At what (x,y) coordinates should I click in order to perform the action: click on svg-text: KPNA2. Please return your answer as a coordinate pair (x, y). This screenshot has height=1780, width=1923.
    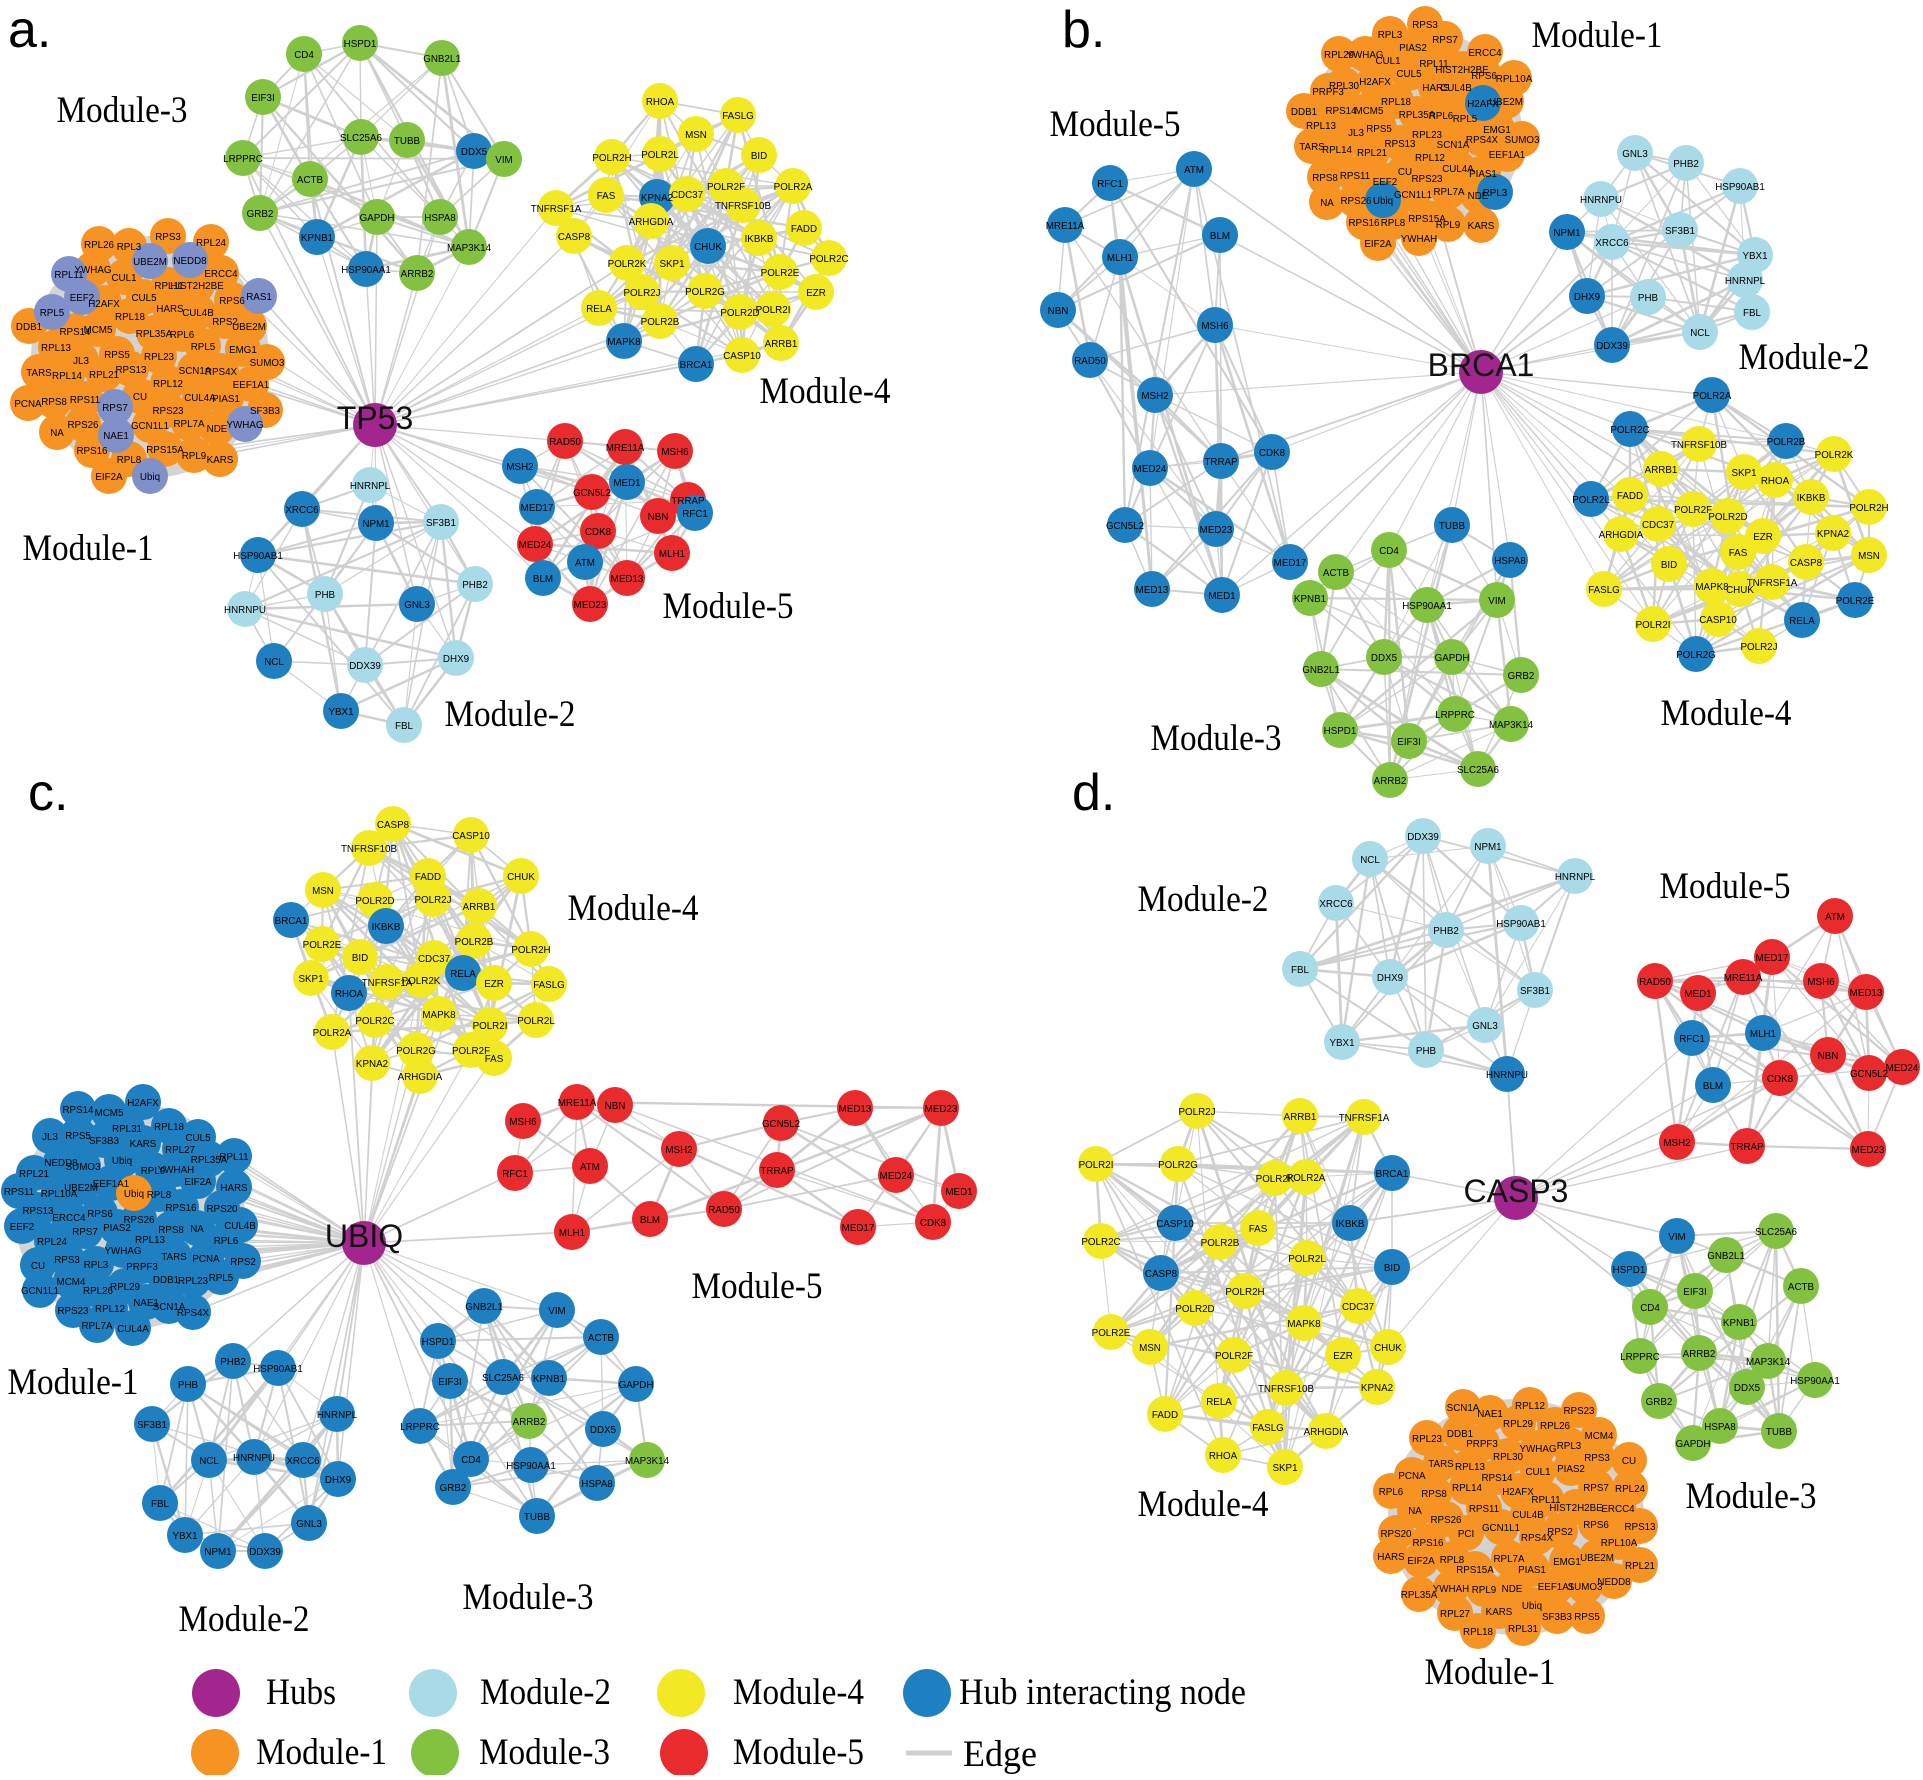
    Looking at the image, I should click on (372, 1064).